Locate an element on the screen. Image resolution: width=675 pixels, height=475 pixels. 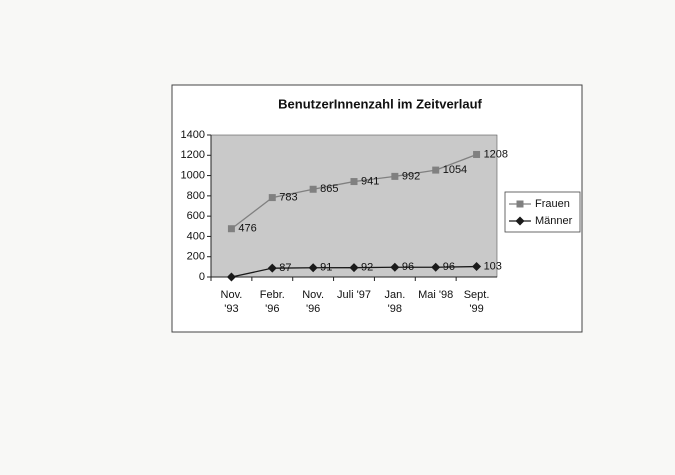
x-tick-label: Juli '97 is located at coordinates (354, 295).